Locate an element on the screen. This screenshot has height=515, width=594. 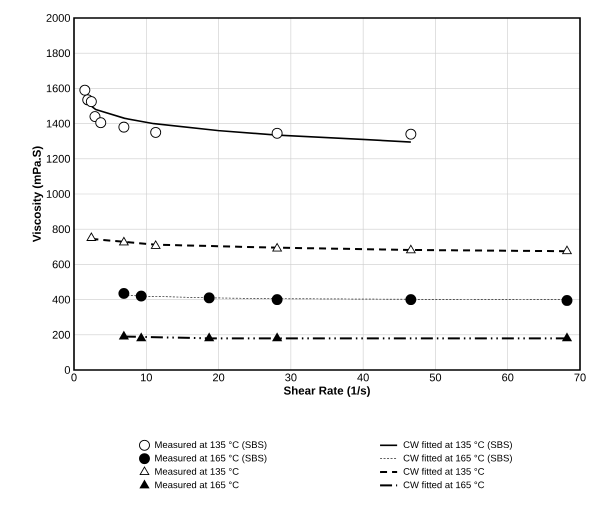
legend-label: Measured at 165 °C (SBS) is located at coordinates (210, 459).